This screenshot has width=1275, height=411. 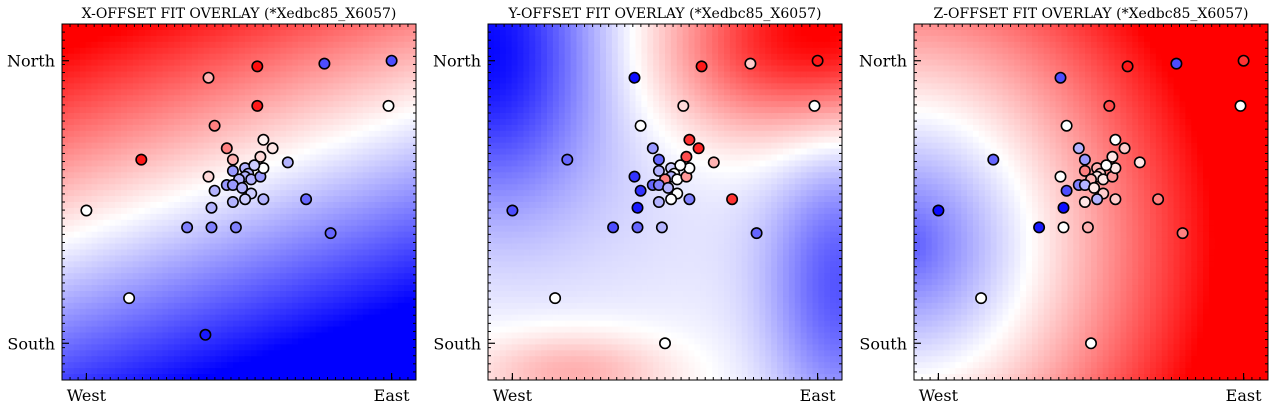 What do you see at coordinates (31, 343) in the screenshot?
I see `y-tick-label: South` at bounding box center [31, 343].